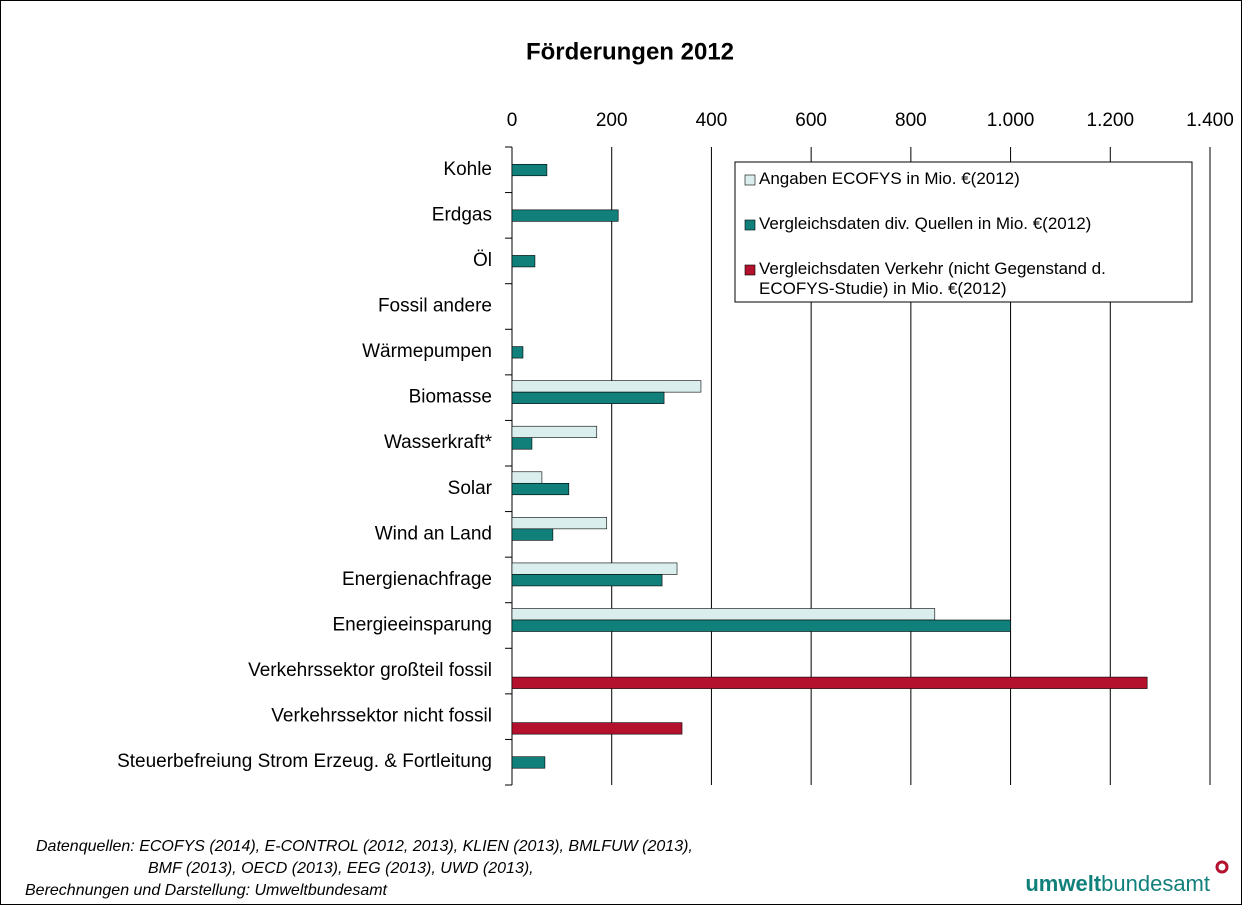 This screenshot has width=1243, height=906. I want to click on y-tick-label: Biomasse, so click(450, 397).